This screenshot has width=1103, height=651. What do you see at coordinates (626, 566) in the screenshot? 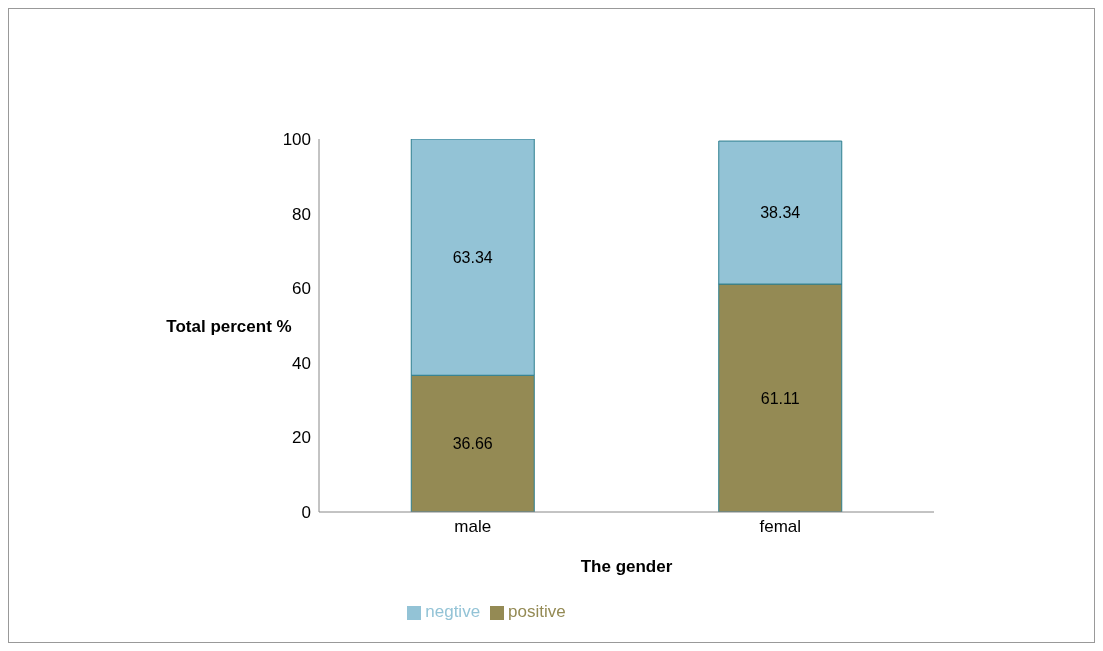
I see `x-axis-title: The gender` at bounding box center [626, 566].